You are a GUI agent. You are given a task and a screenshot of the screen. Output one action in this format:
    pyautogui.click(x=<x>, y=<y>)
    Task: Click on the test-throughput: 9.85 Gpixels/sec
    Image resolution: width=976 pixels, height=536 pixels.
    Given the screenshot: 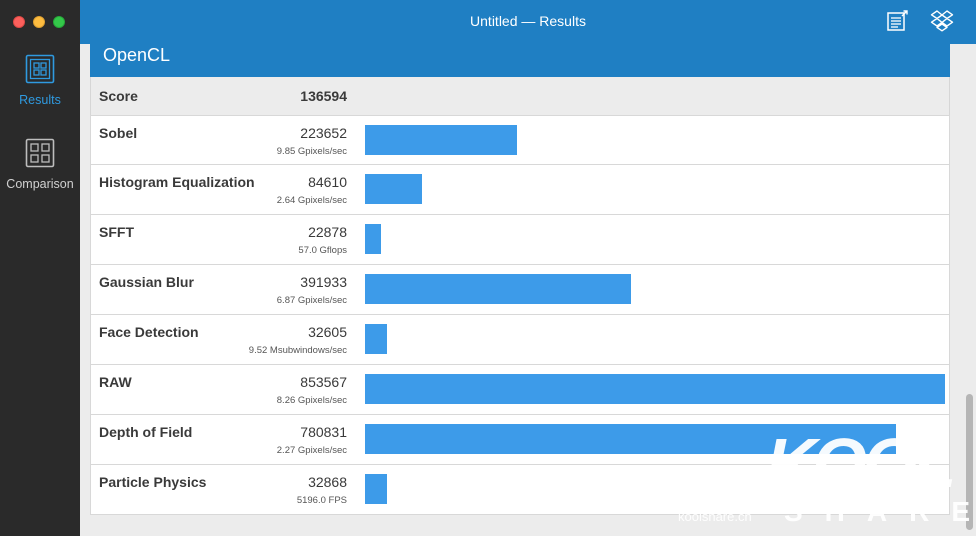 What is the action you would take?
    pyautogui.click(x=311, y=151)
    